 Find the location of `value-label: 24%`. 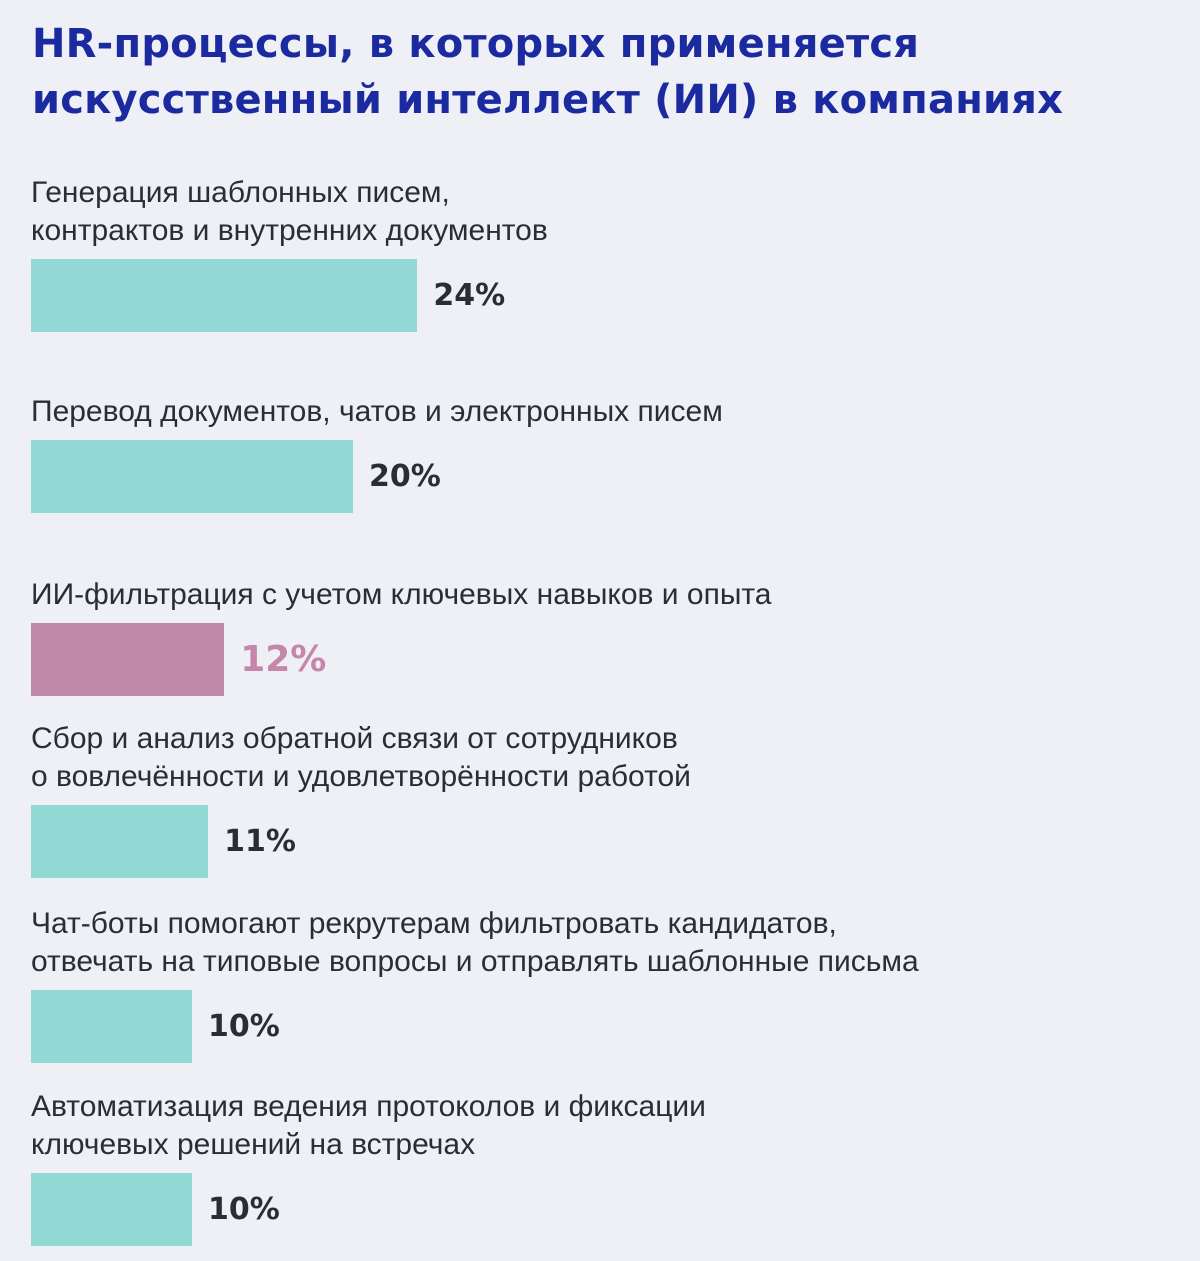

value-label: 24% is located at coordinates (469, 295).